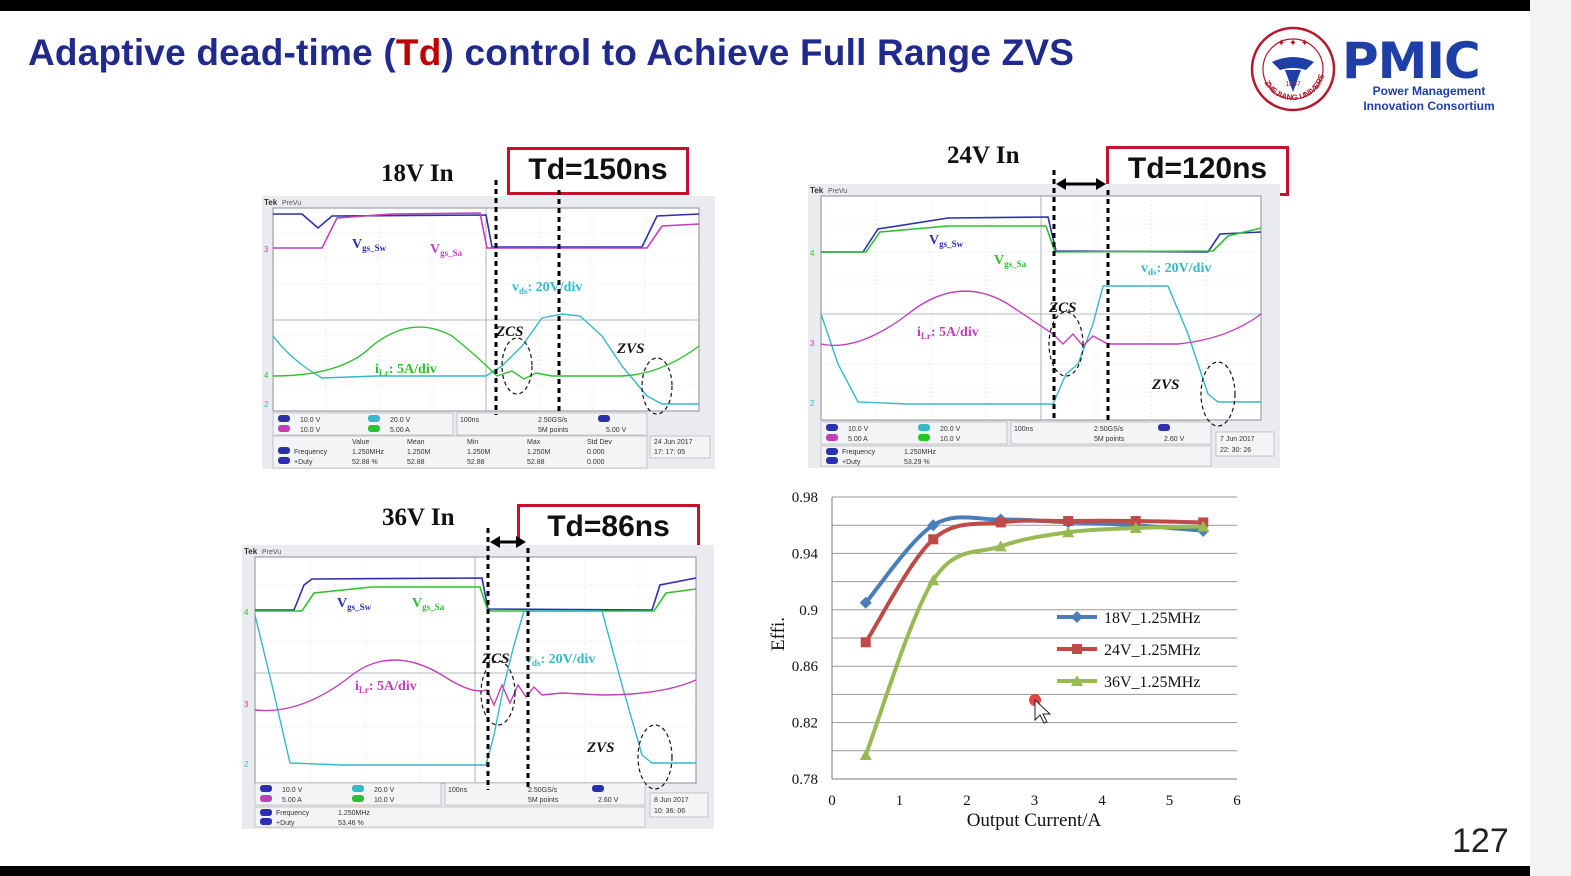 This screenshot has width=1571, height=876. I want to click on svg-text: 53.29 %, so click(917, 462).